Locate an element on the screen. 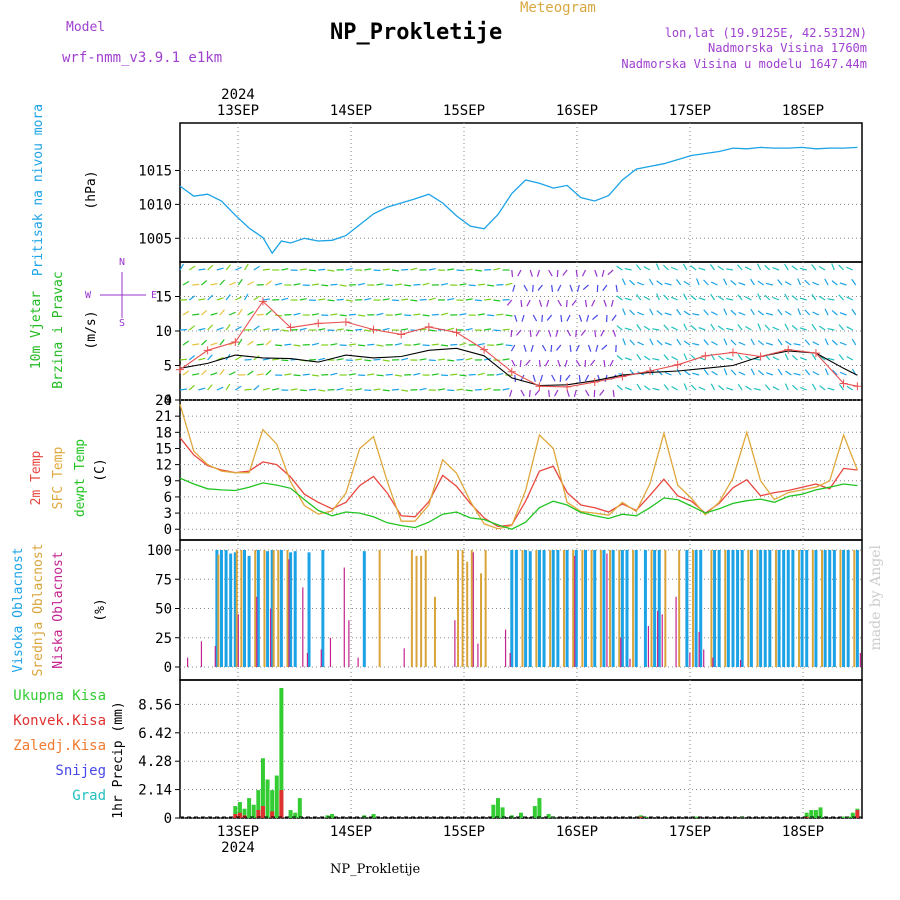 The image size is (900, 900). cloud-tick-label: 0 is located at coordinates (168, 668).